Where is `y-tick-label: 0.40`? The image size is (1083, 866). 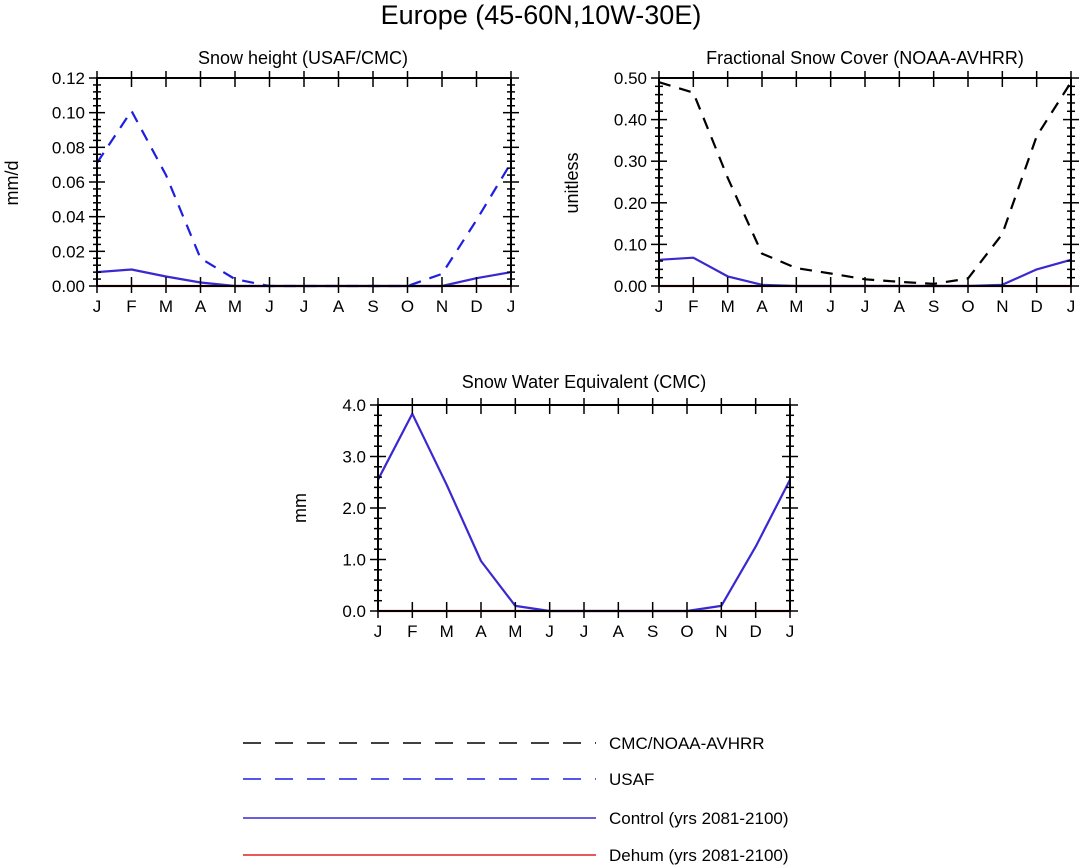 y-tick-label: 0.40 is located at coordinates (630, 120).